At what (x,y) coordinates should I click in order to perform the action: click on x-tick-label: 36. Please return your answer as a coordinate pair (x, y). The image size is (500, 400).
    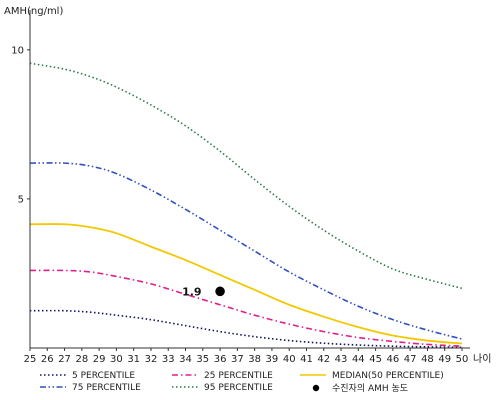
    Looking at the image, I should click on (220, 359).